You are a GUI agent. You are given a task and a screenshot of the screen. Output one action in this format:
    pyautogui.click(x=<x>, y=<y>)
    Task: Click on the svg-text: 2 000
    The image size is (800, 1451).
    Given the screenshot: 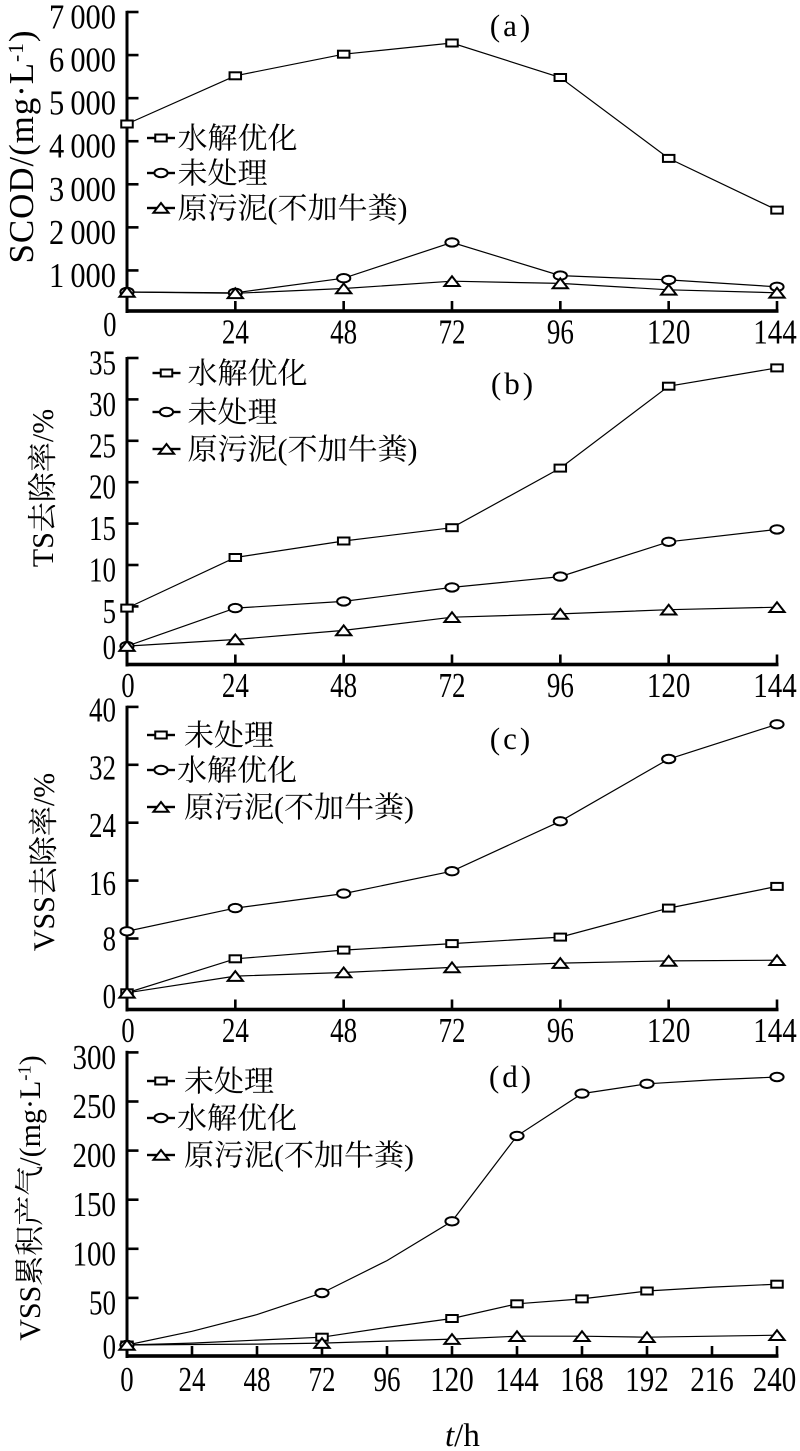 What is the action you would take?
    pyautogui.click(x=82, y=232)
    